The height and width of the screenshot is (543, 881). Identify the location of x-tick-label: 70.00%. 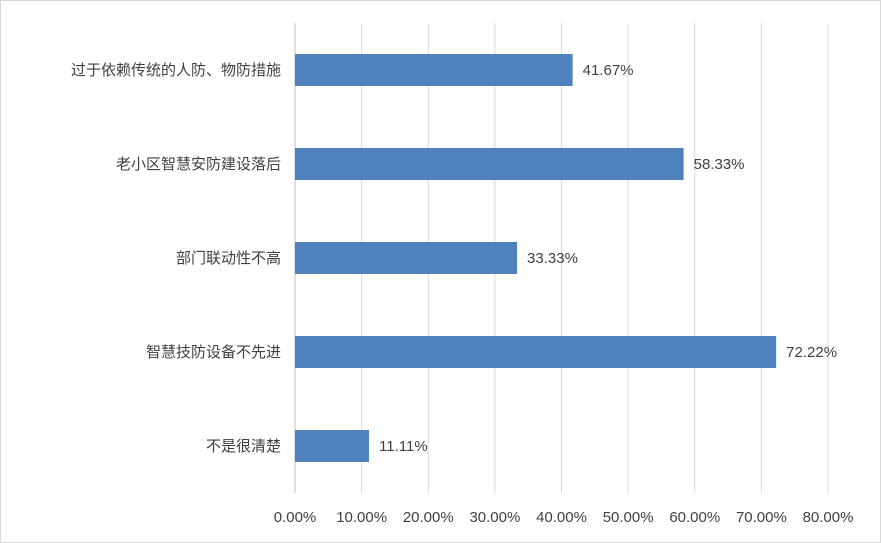
(761, 517).